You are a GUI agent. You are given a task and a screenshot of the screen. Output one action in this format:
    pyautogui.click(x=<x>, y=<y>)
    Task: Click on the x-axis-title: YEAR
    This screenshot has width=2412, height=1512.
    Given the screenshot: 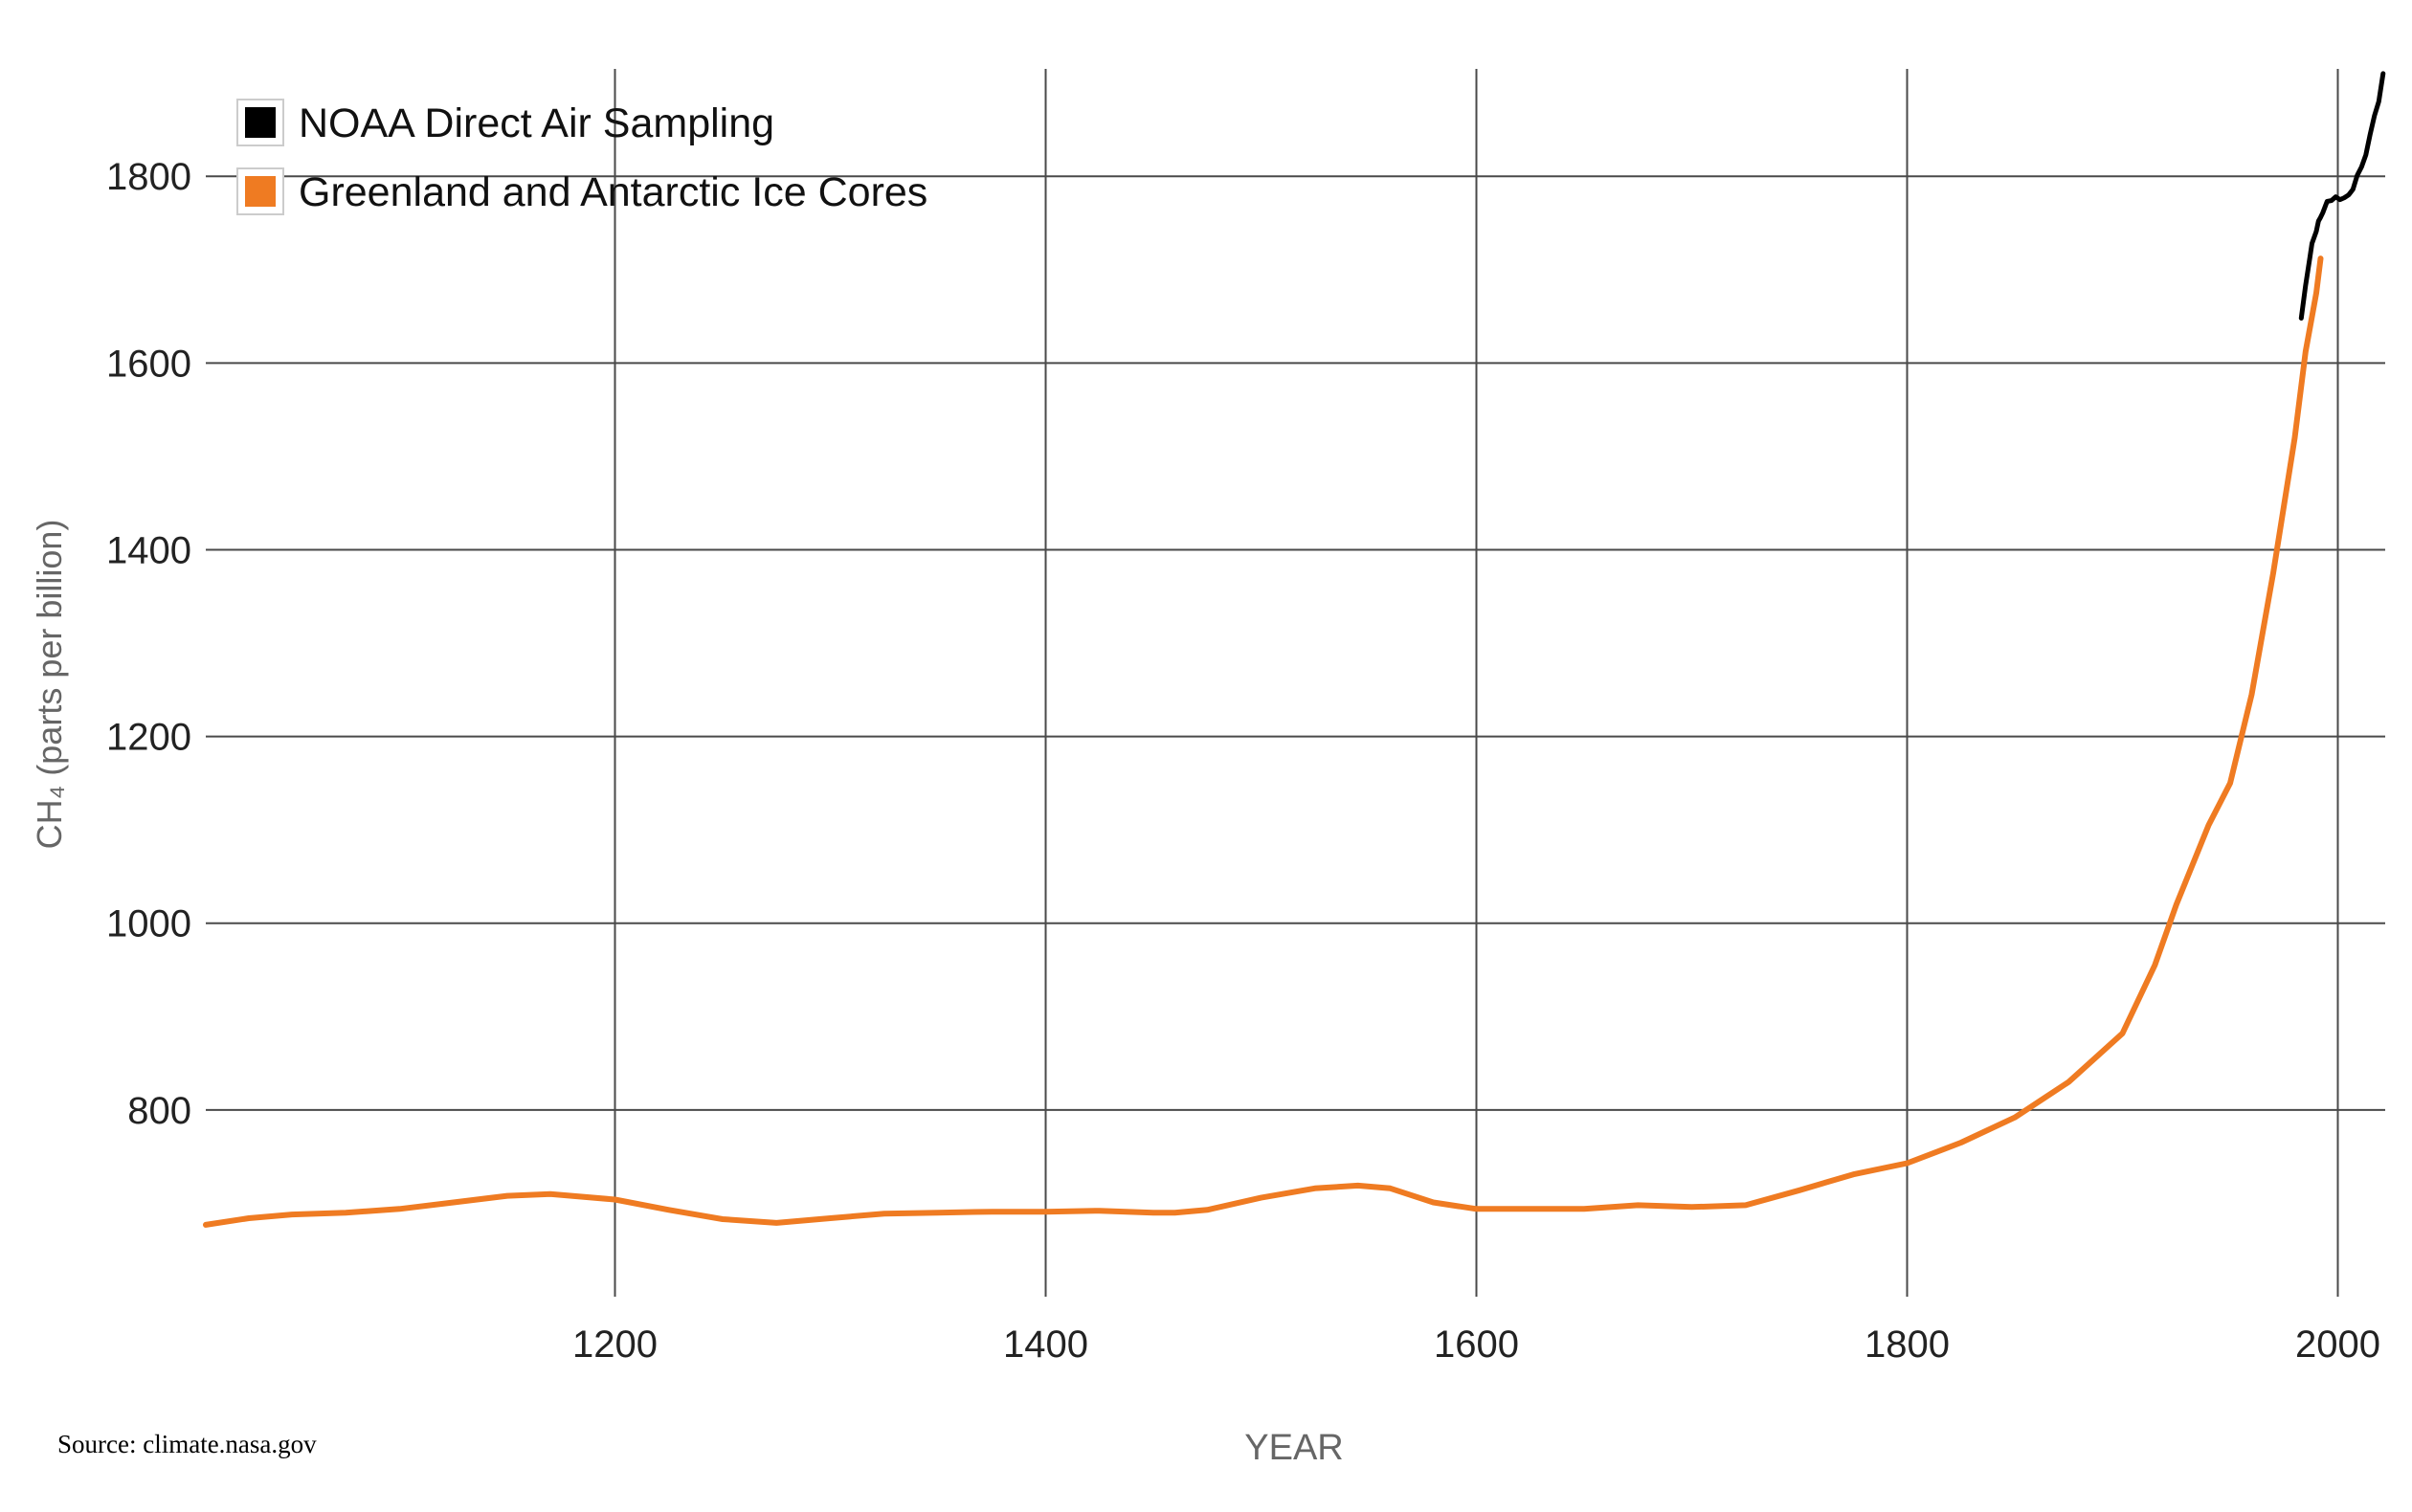 What is the action you would take?
    pyautogui.click(x=1293, y=1448)
    